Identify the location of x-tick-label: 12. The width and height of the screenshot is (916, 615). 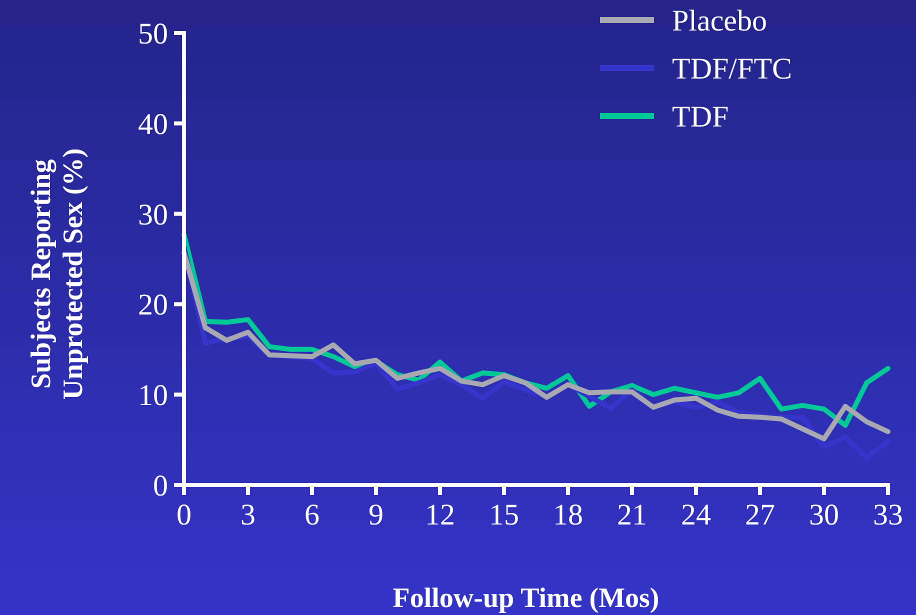
(440, 515).